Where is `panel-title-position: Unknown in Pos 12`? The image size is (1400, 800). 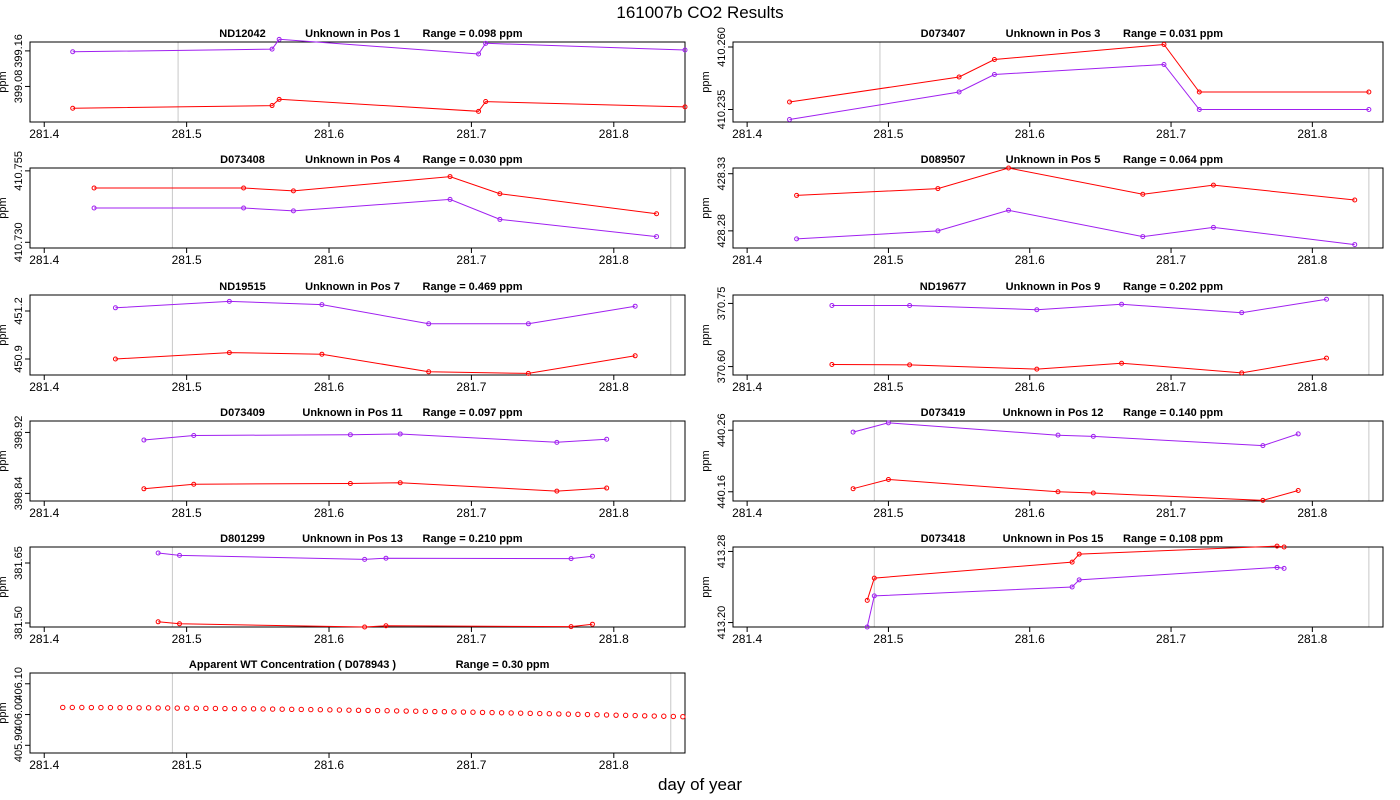
panel-title-position: Unknown in Pos 12 is located at coordinates (1053, 413).